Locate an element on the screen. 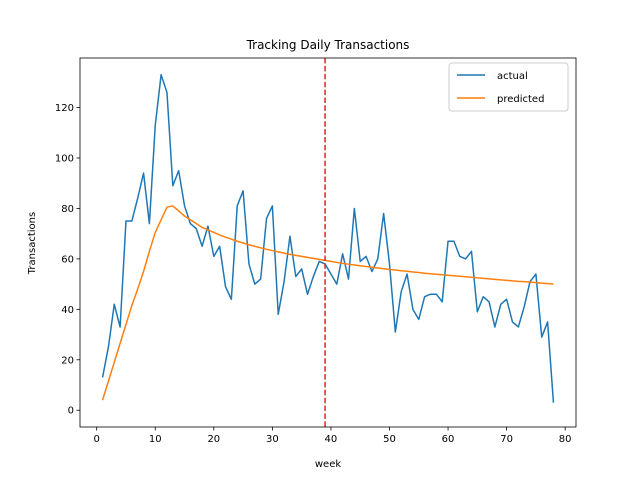 This screenshot has width=640, height=480. x-tick-label: 50 is located at coordinates (389, 439).